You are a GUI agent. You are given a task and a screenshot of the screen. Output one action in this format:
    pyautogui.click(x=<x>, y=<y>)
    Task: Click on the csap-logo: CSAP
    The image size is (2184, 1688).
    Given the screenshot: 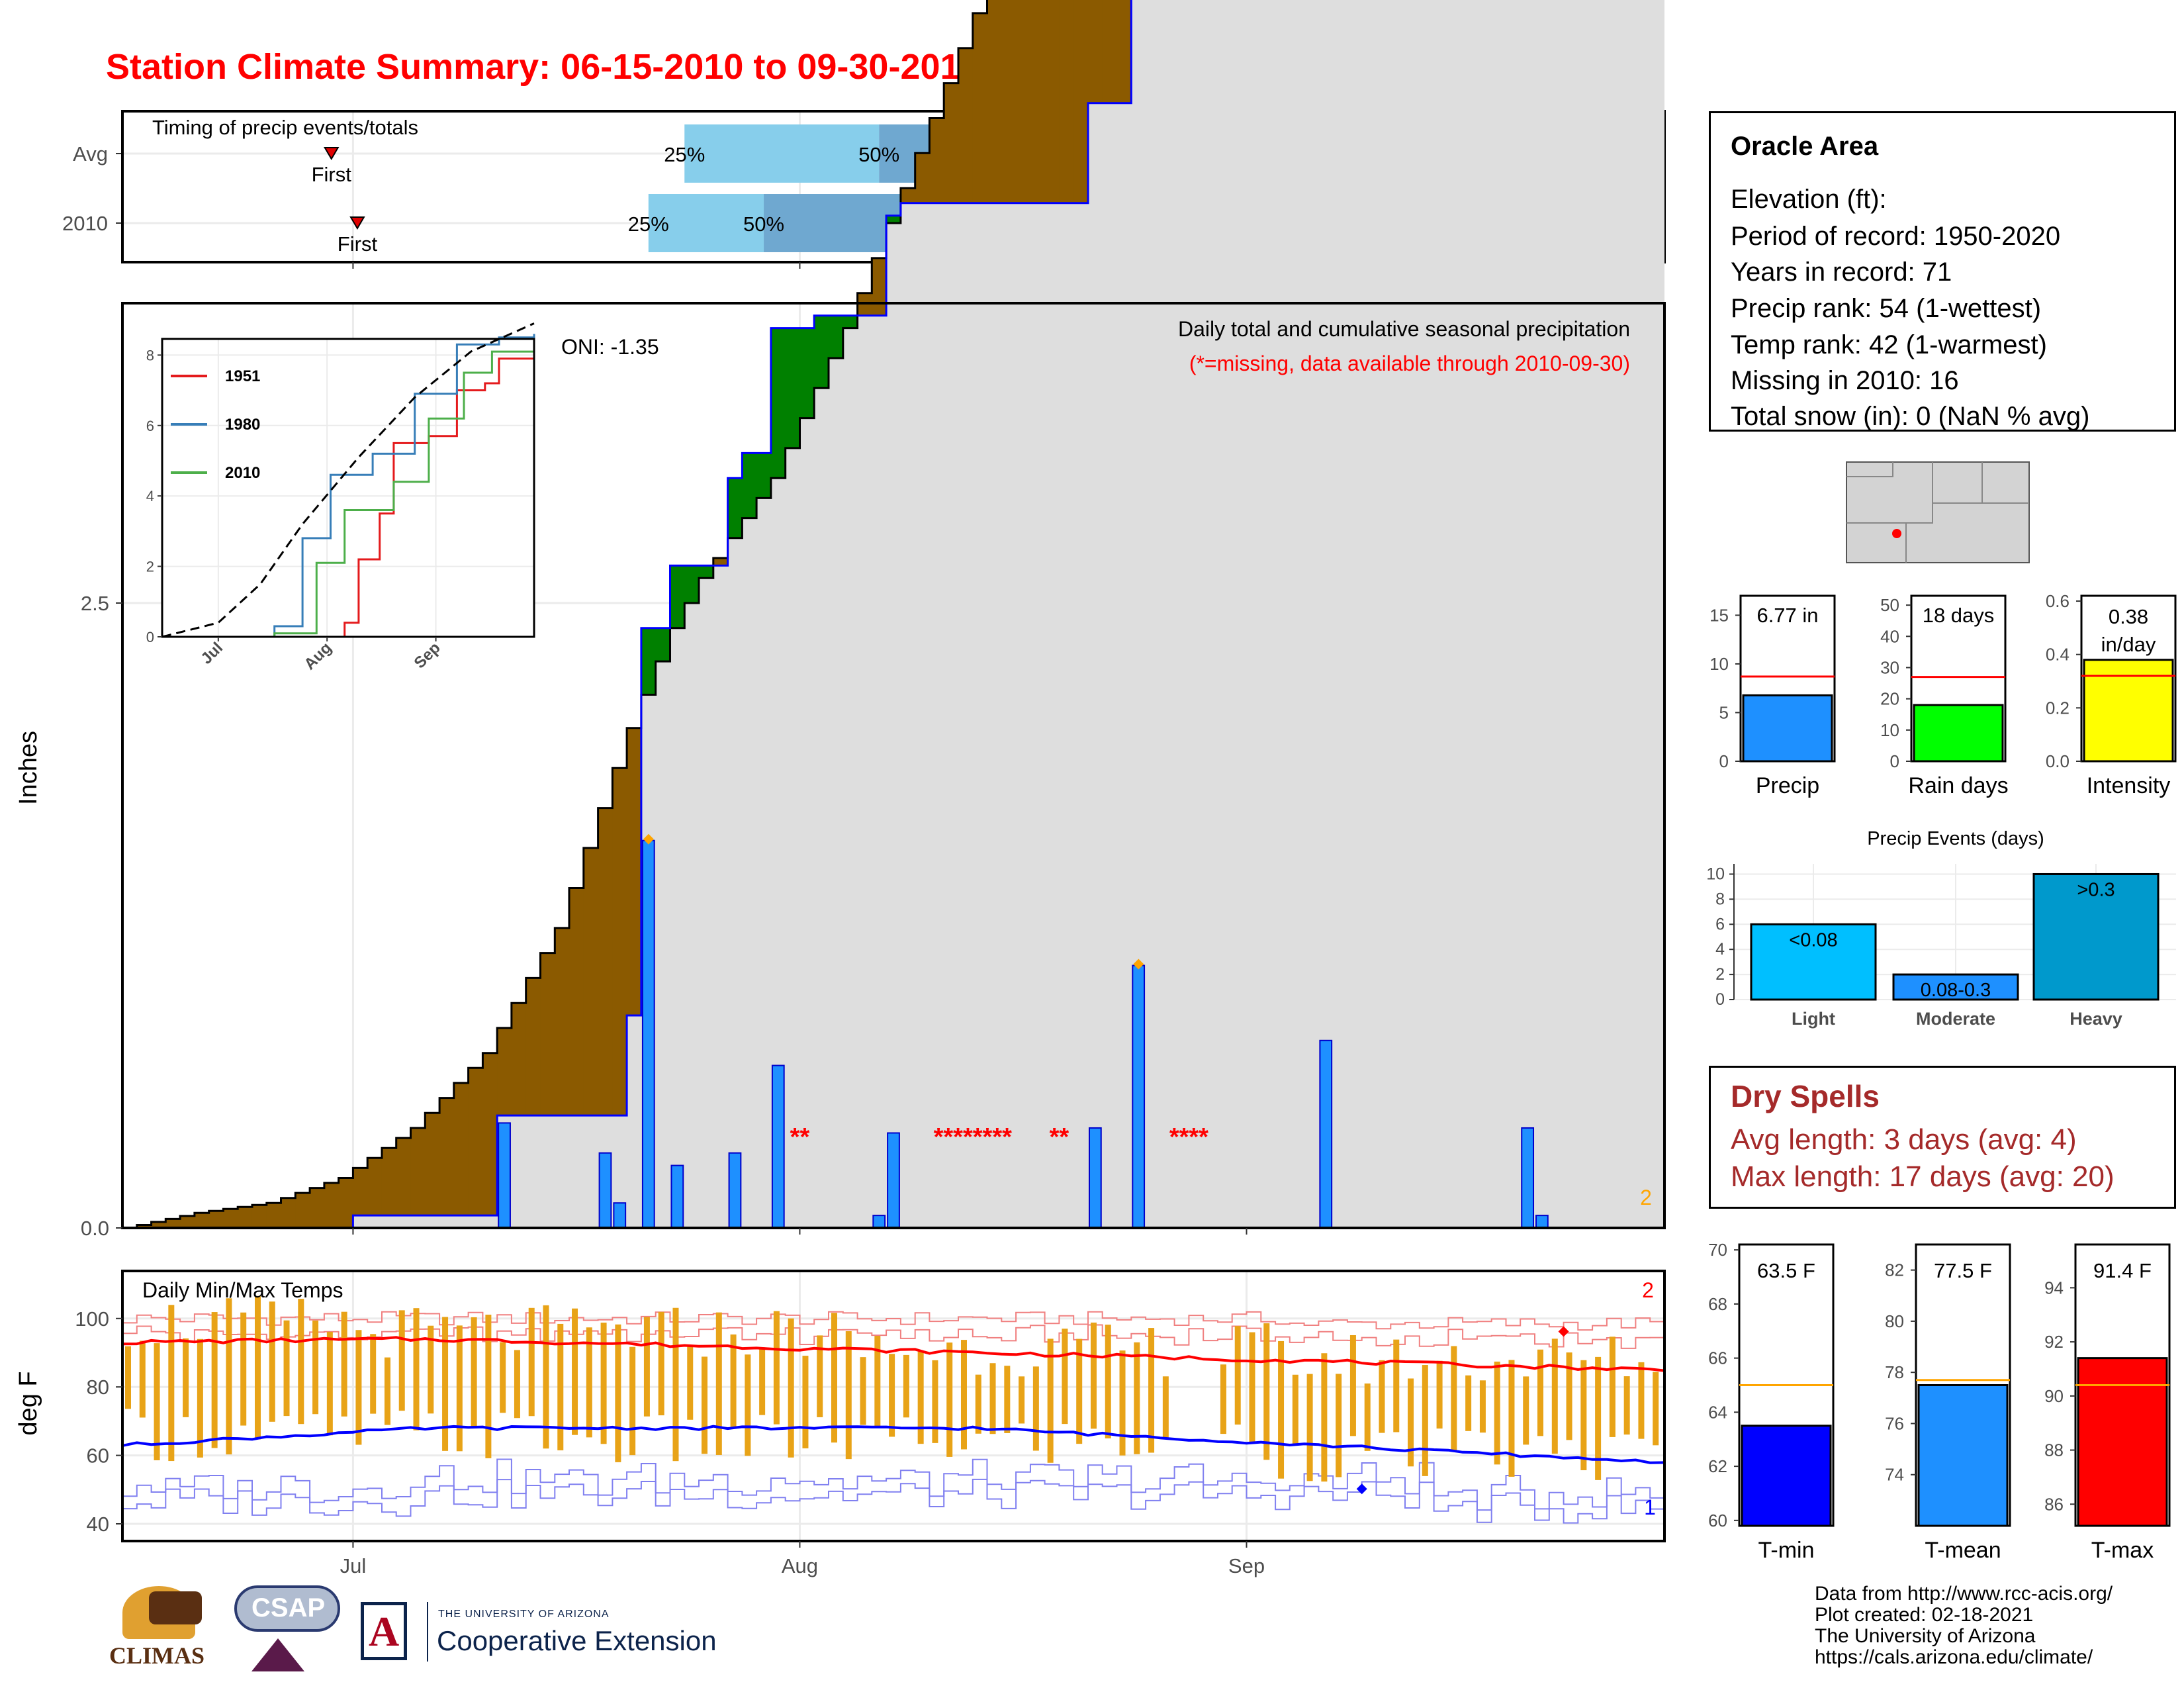 What is the action you would take?
    pyautogui.click(x=288, y=1631)
    